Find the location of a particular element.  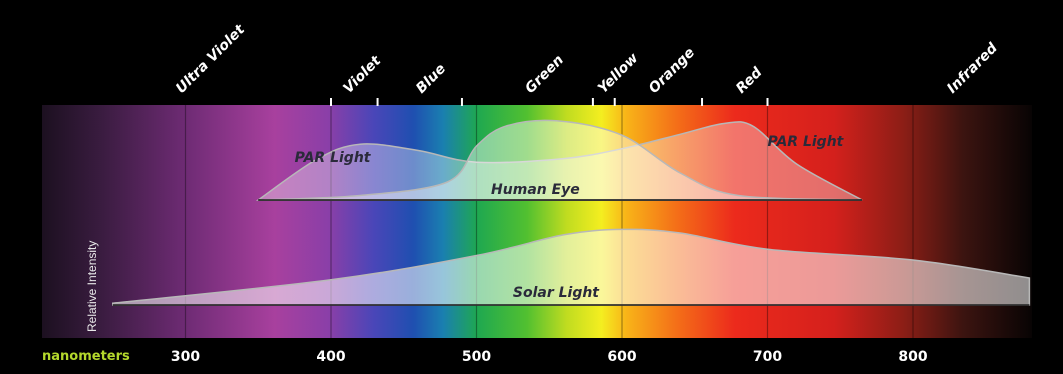

band-label-violet: Violet is located at coordinates (362, 74).